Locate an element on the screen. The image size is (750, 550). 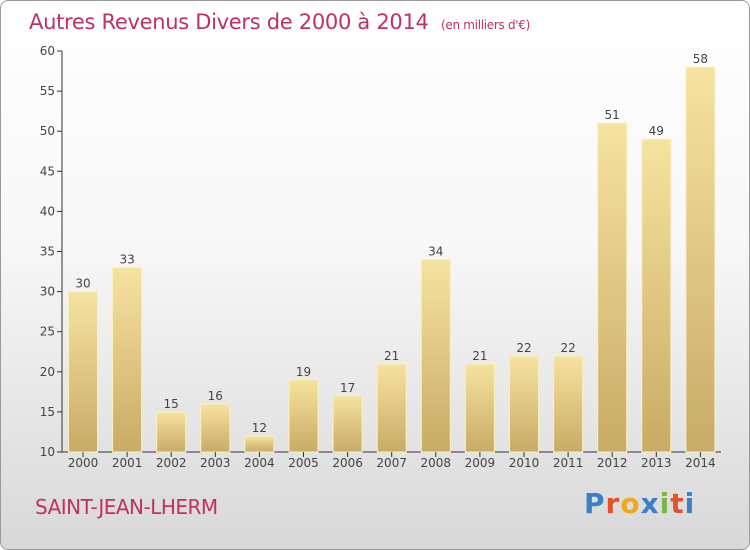
y-tick-label: 25 is located at coordinates (47, 332).